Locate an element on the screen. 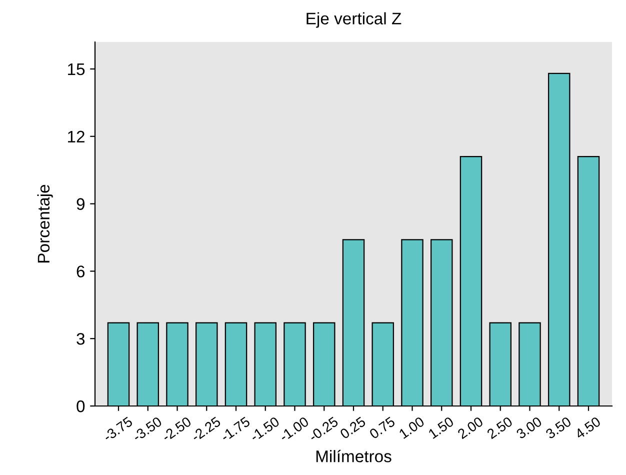 This screenshot has width=626, height=475. x-tick-label: -2.25 is located at coordinates (206, 429).